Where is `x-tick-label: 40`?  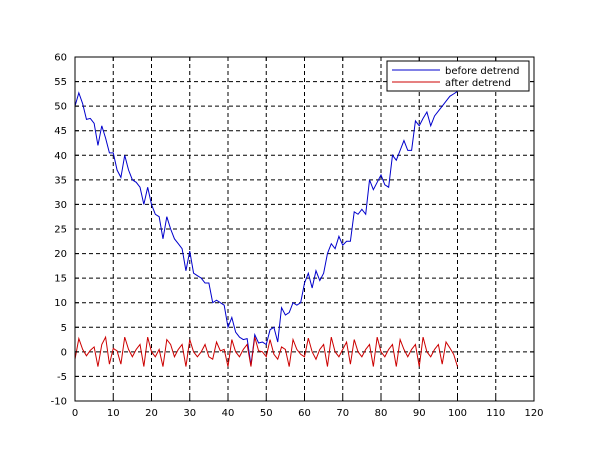 x-tick-label: 40 is located at coordinates (228, 413).